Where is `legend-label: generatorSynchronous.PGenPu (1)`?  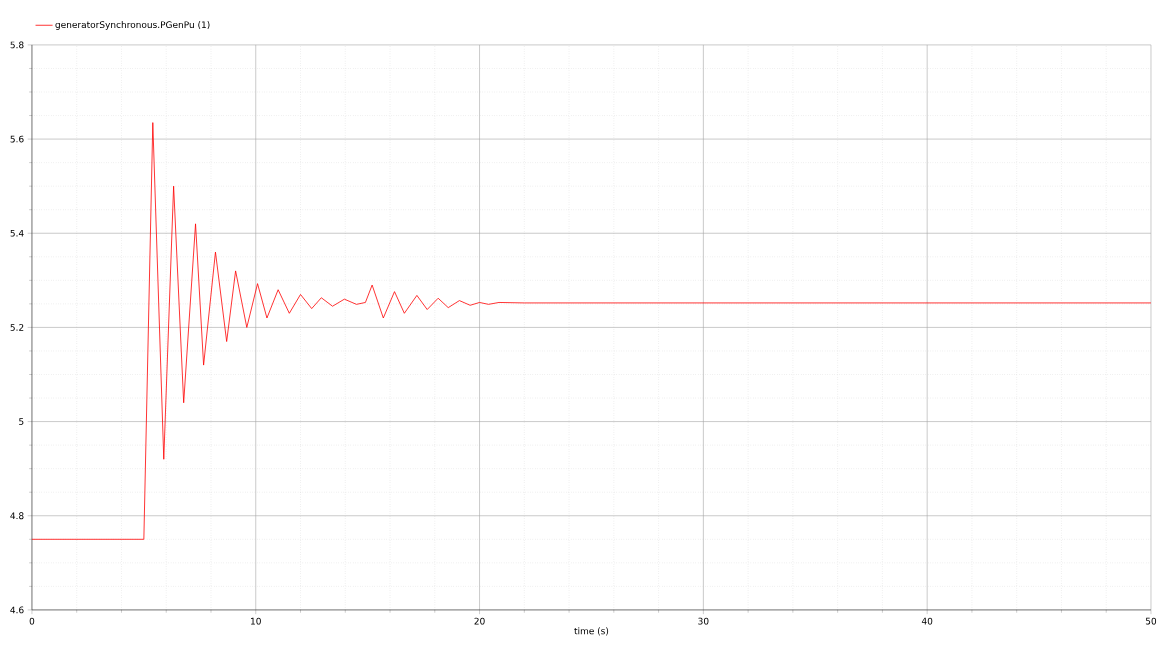 legend-label: generatorSynchronous.PGenPu (1) is located at coordinates (132, 25).